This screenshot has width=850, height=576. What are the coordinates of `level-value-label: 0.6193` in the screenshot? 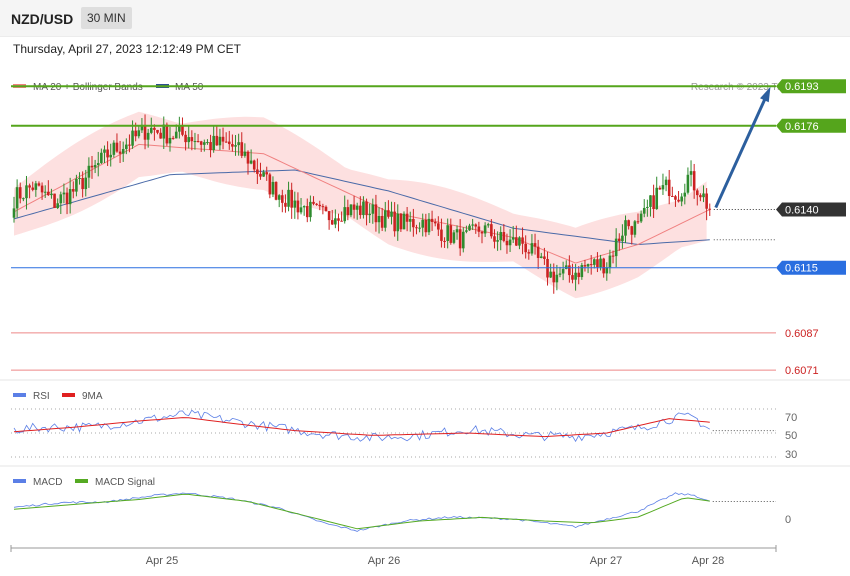 It's located at (802, 87).